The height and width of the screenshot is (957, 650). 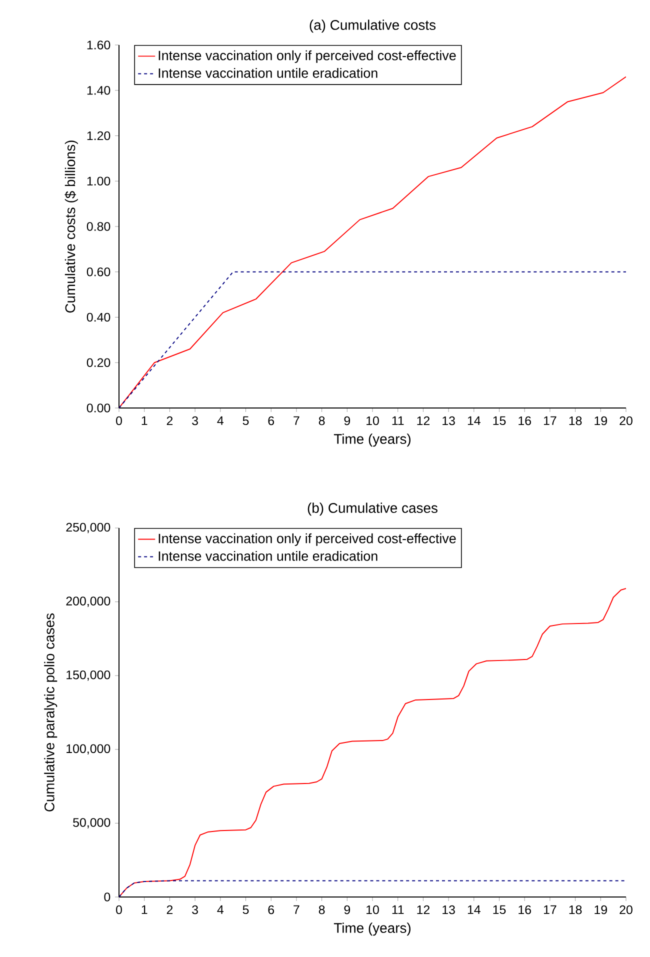 I want to click on chart-title: (b) Cumulative cases, so click(x=373, y=509).